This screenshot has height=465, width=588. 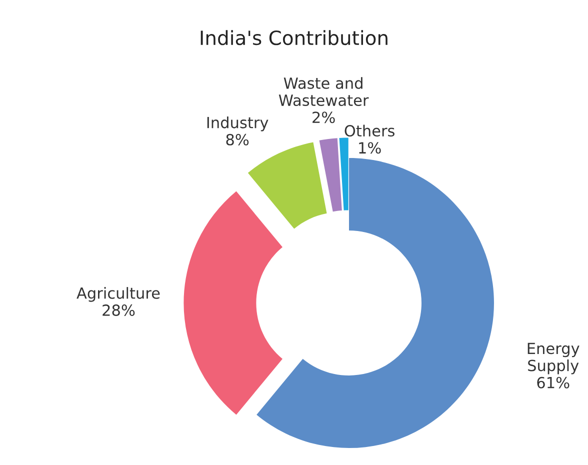 What do you see at coordinates (118, 294) in the screenshot?
I see `slice-label: Agriculture` at bounding box center [118, 294].